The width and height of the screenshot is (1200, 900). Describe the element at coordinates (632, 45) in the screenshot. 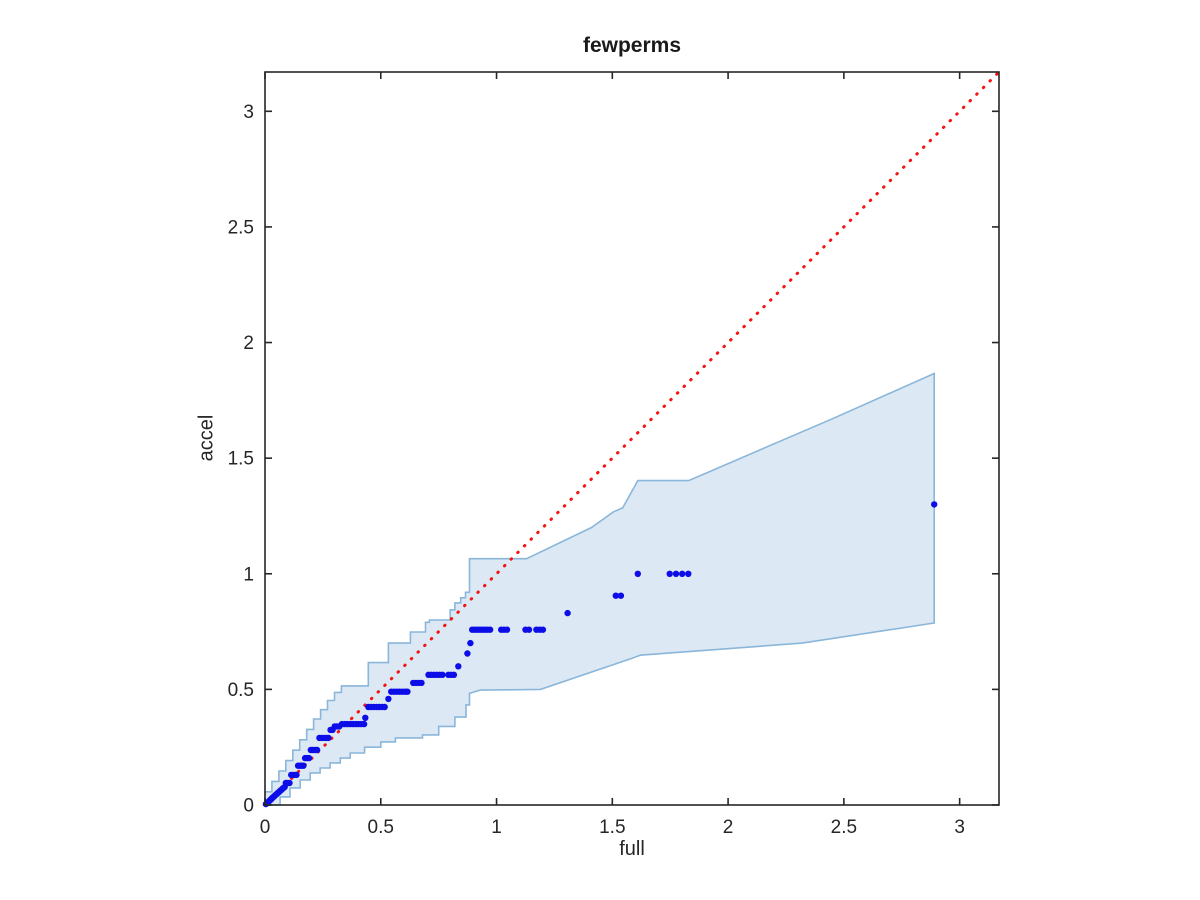

I see `page-title: fewperms` at that location.